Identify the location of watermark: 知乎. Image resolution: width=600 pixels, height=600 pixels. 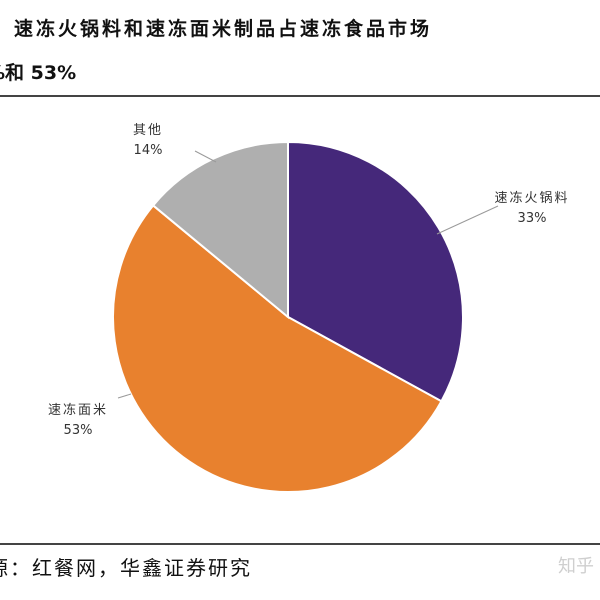
(576, 566).